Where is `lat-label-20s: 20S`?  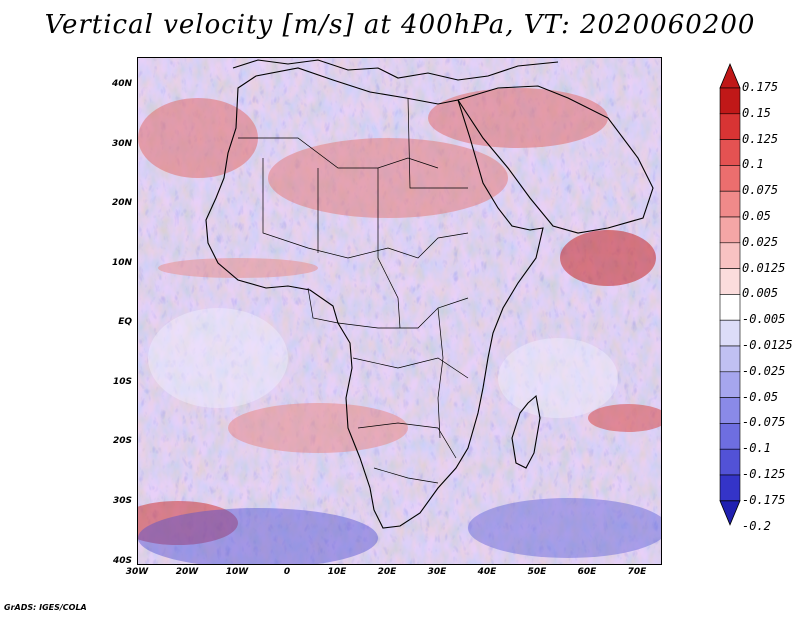
lat-label-20s: 20S is located at coordinates (122, 441).